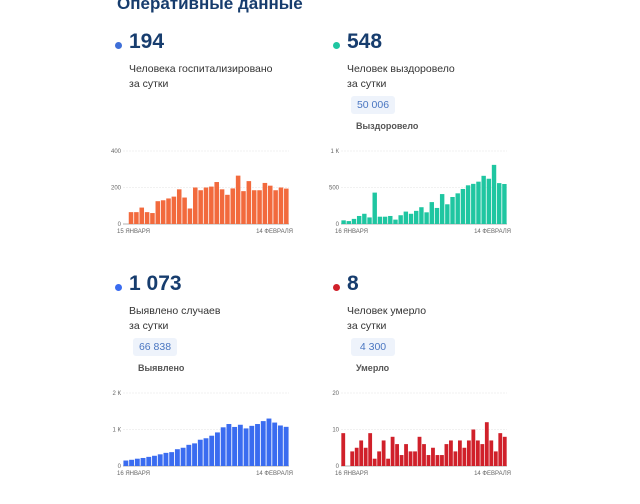 The width and height of the screenshot is (640, 504). What do you see at coordinates (420, 192) in the screenshot?
I see `bar-chart-recovered: 0 500 1 К 16 ЯНВАРЯ 14 ФЕВРАЛЯ` at bounding box center [420, 192].